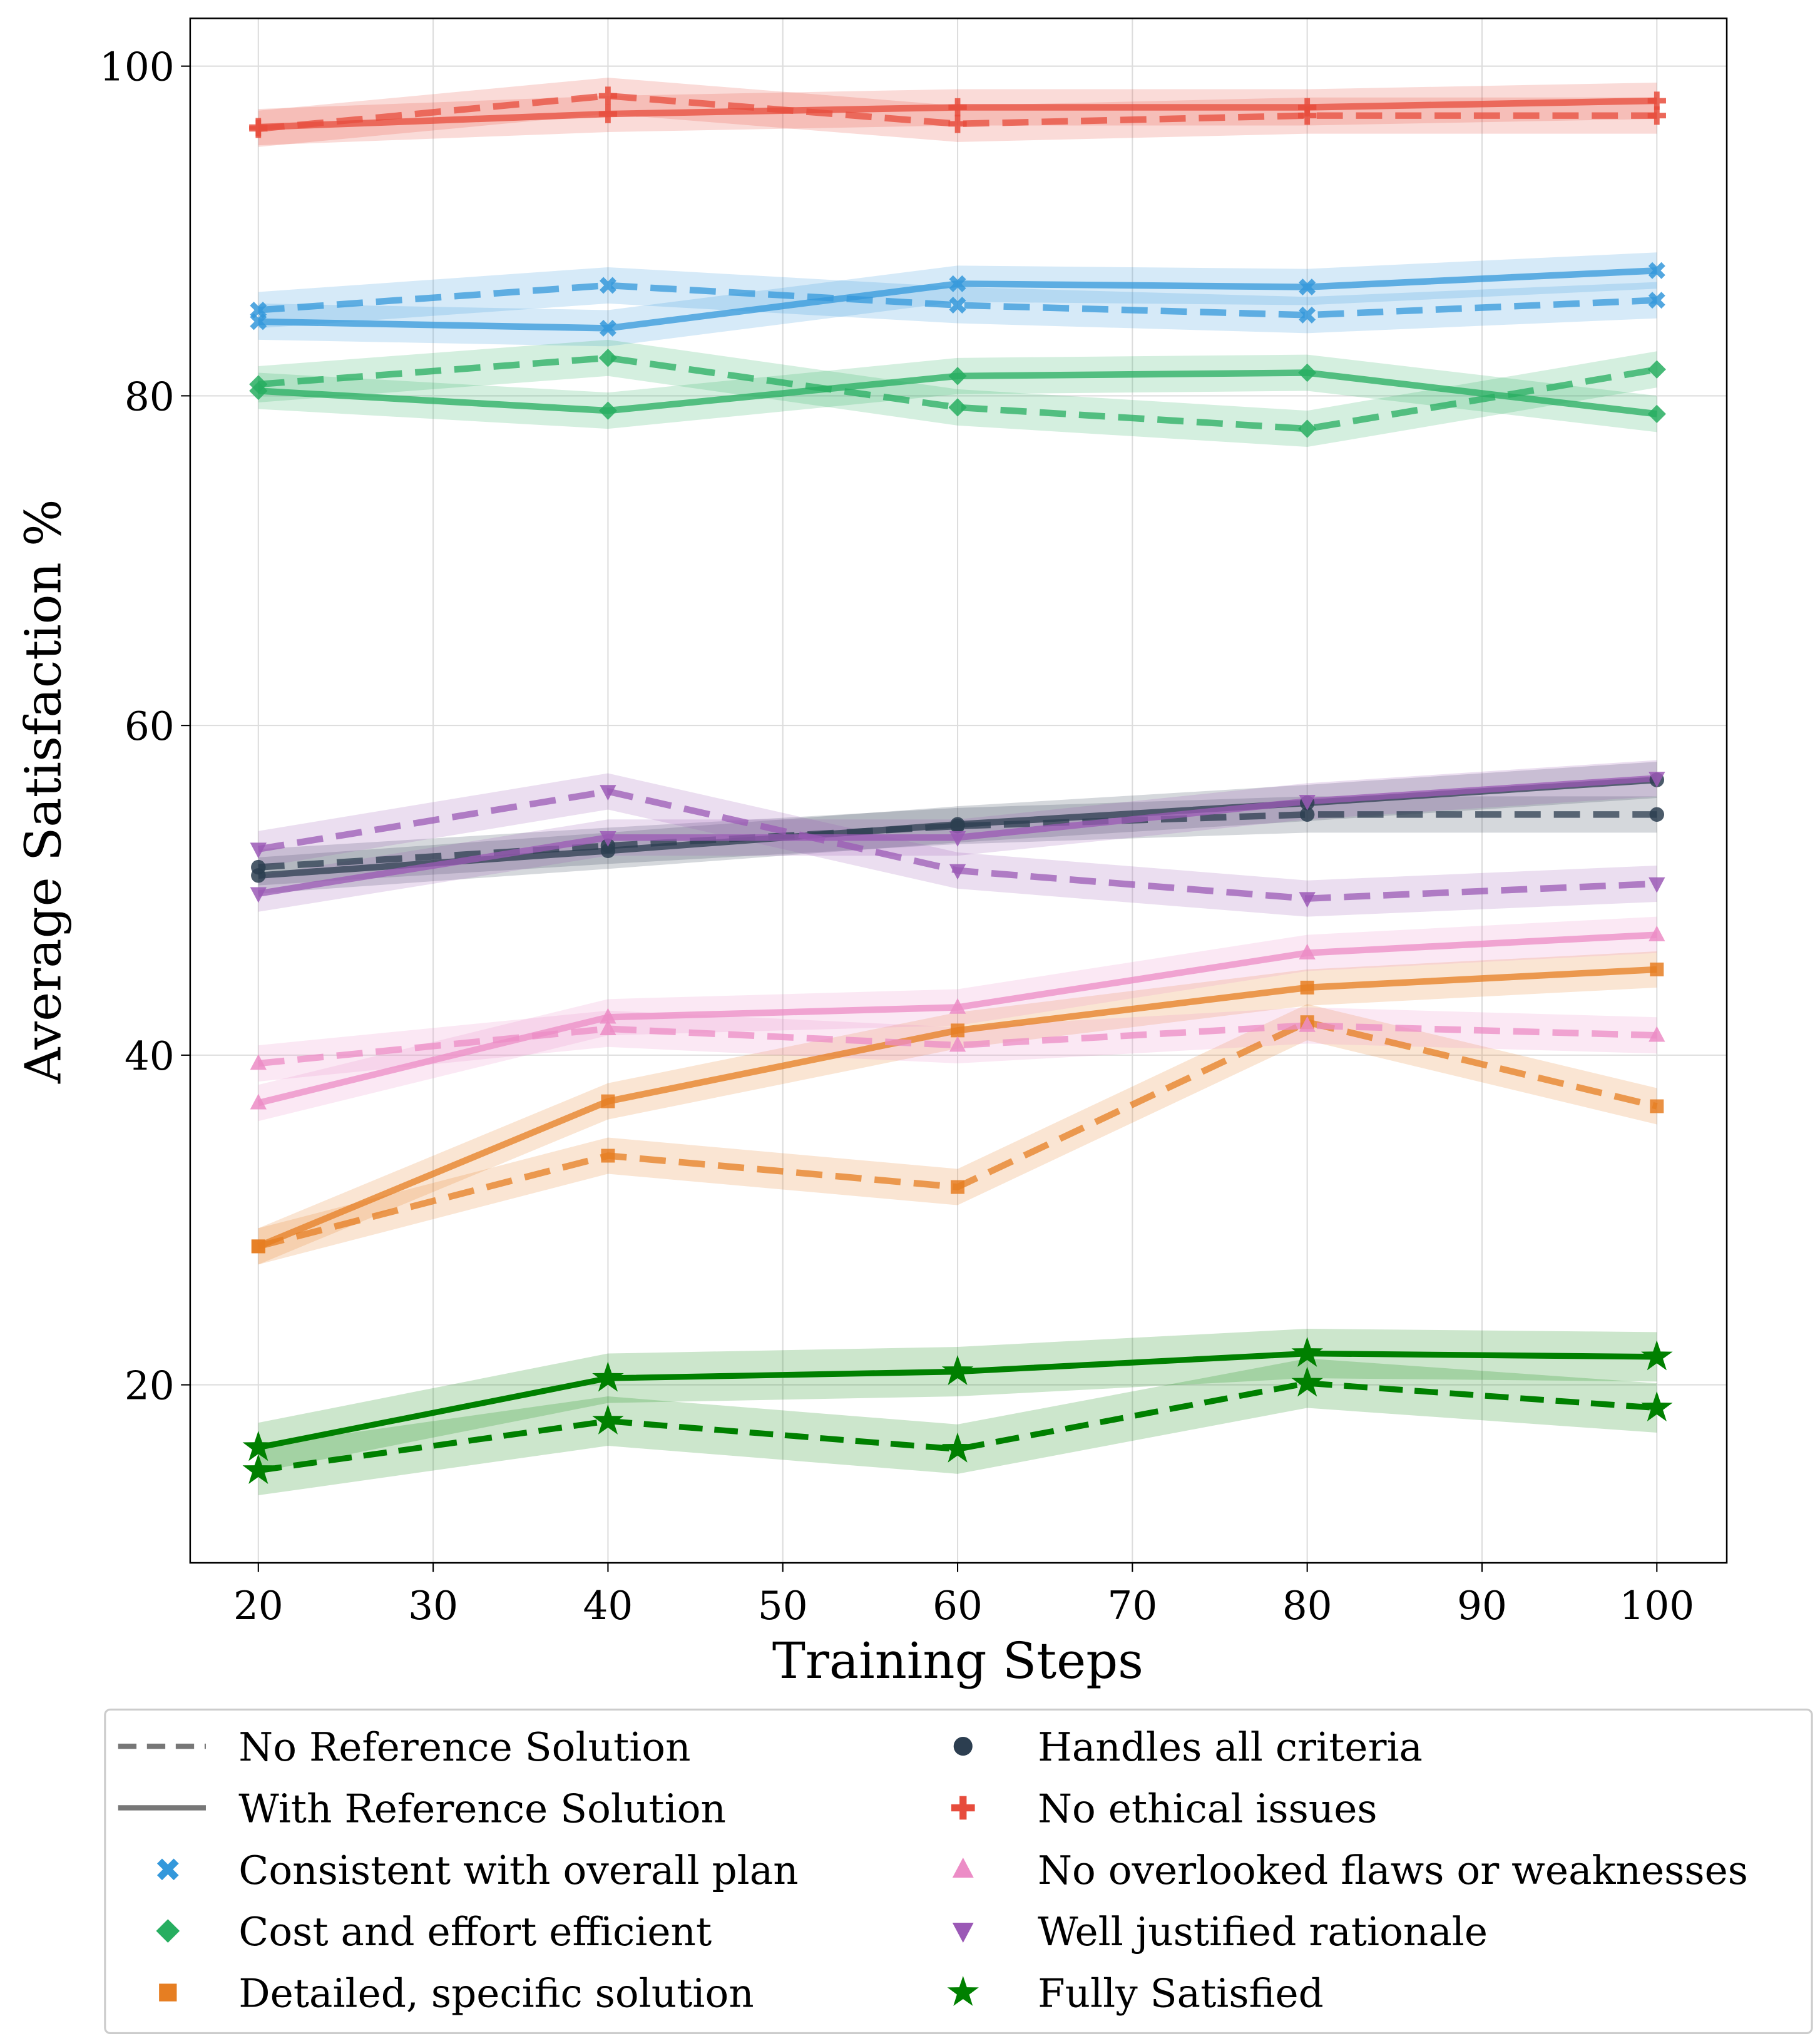 The image size is (1820, 2041). Describe the element at coordinates (258, 1606) in the screenshot. I see `x-tick-label: 20` at that location.